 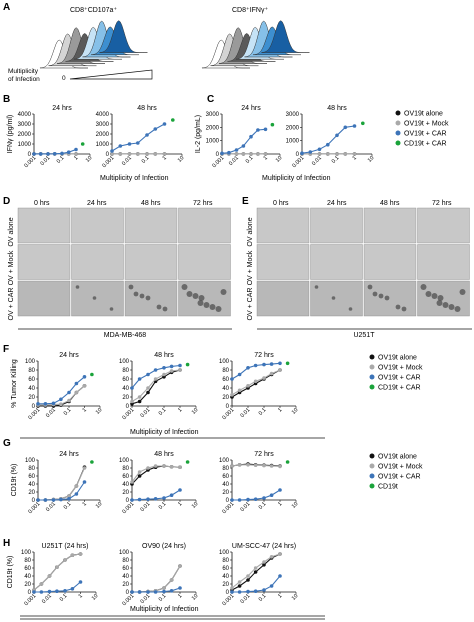 I want to click on legend-g-label-3: CD19t, so click(x=388, y=487).